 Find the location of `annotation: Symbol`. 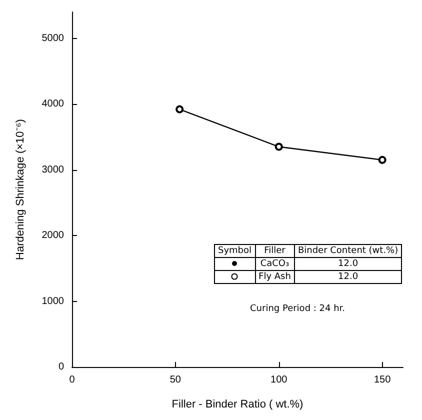

annotation: Symbol is located at coordinates (235, 251).